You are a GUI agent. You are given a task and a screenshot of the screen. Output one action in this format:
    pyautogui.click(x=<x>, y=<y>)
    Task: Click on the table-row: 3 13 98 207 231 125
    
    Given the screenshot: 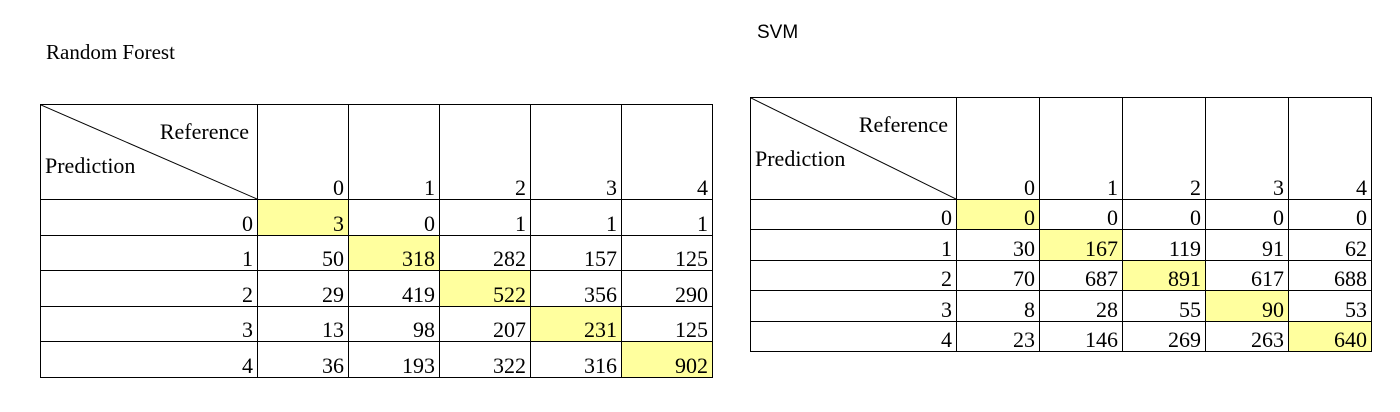 What is the action you would take?
    pyautogui.click(x=376, y=324)
    